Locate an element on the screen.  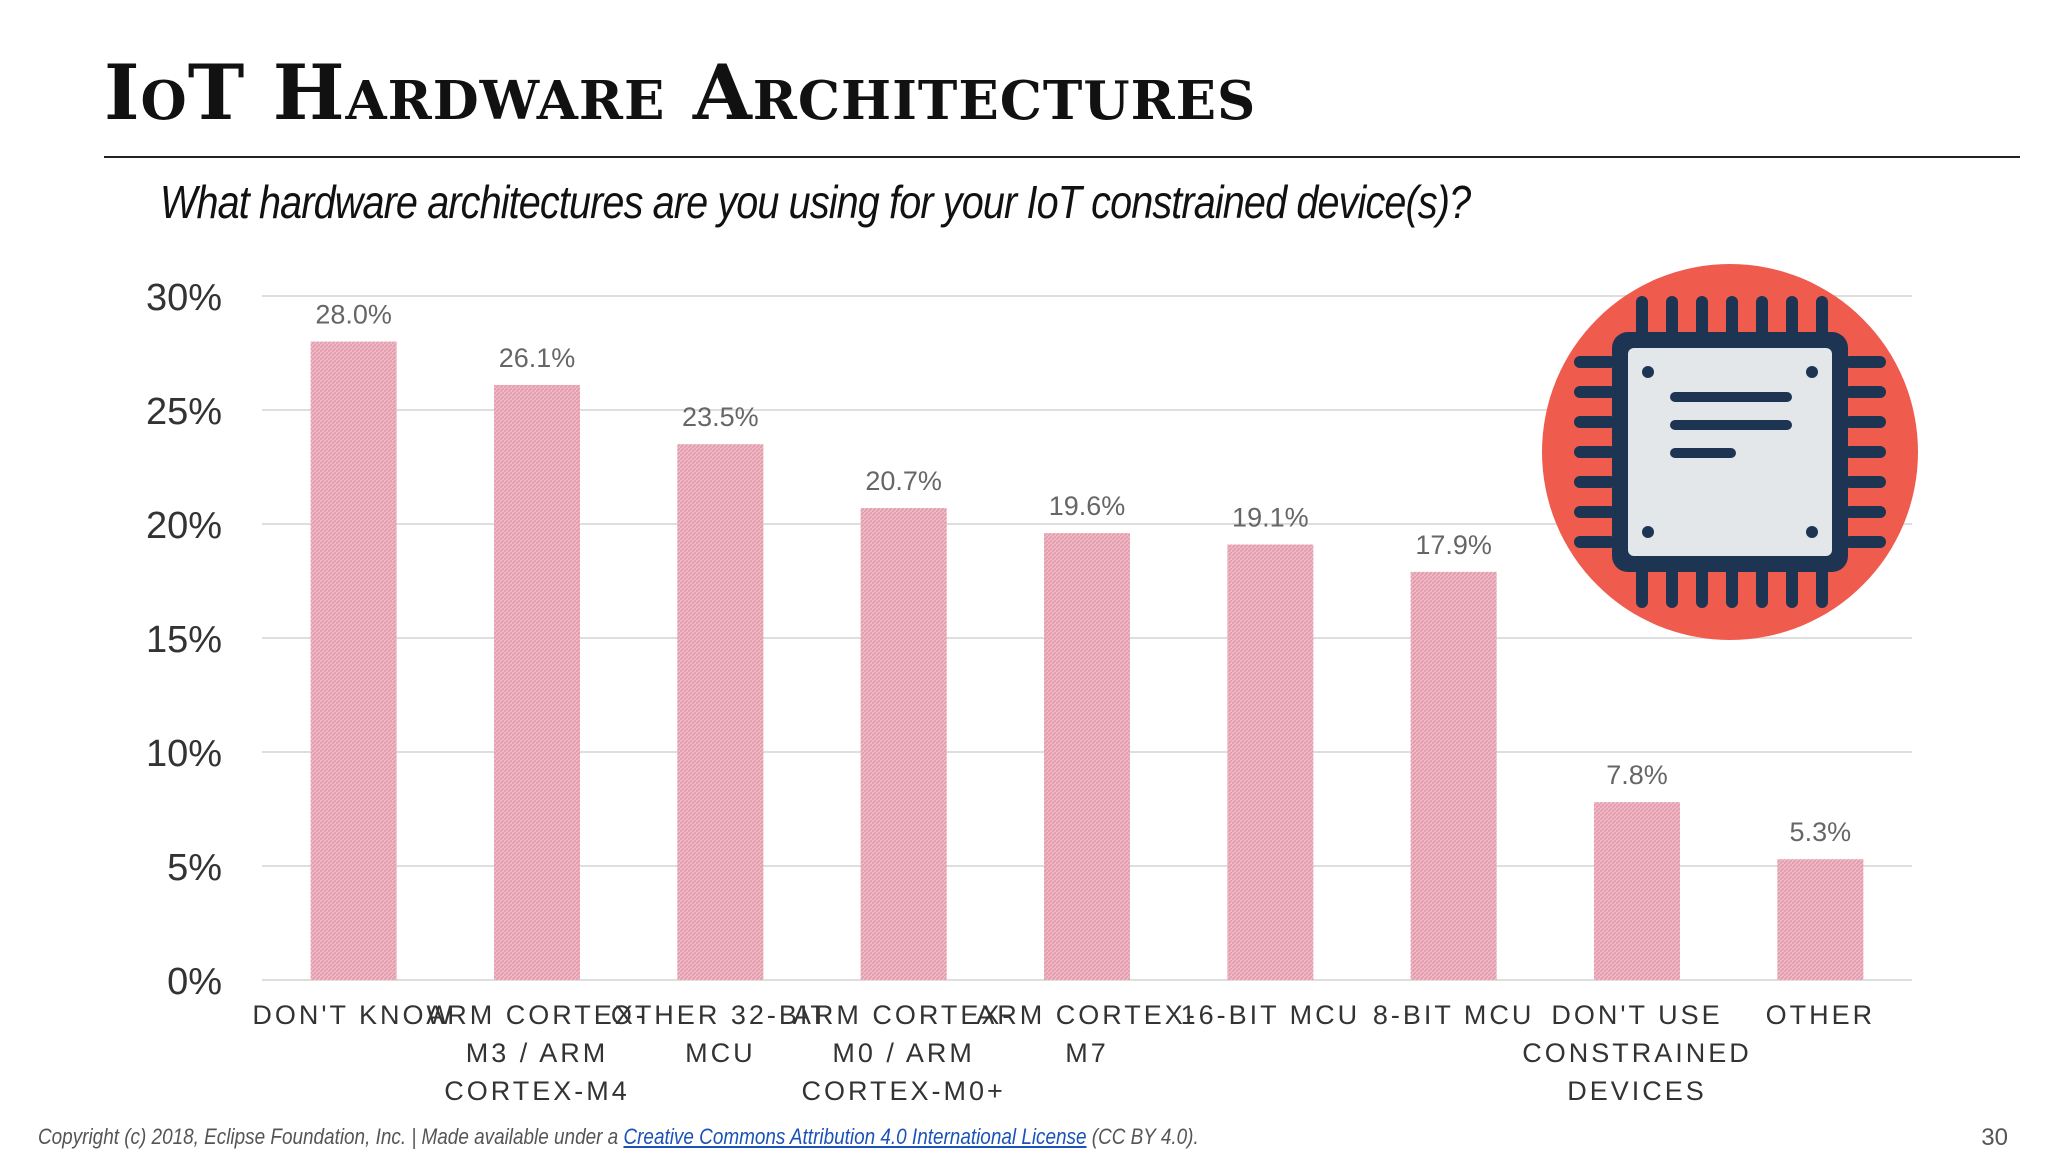
x-category-label: DEVICES is located at coordinates (1637, 1091).